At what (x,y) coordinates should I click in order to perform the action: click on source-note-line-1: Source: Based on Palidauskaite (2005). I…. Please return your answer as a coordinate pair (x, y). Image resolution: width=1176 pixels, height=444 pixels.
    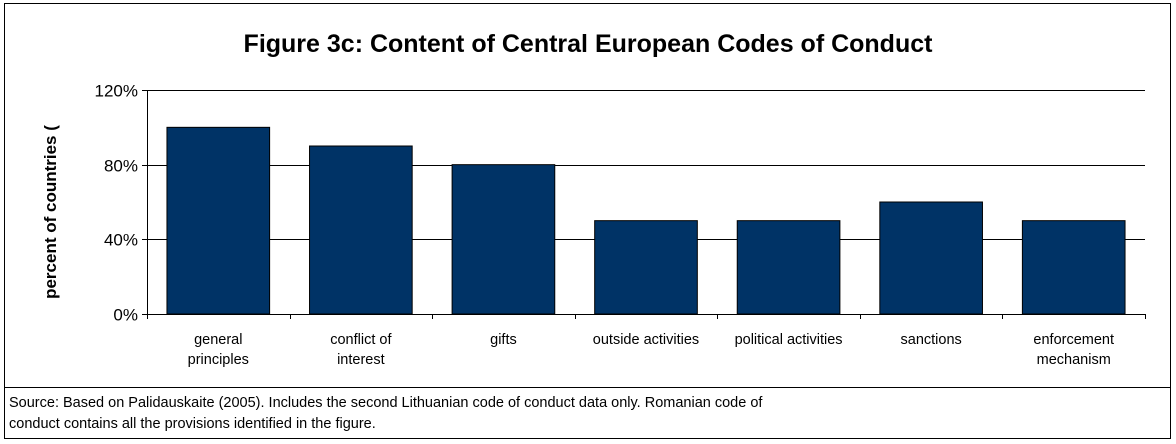
    Looking at the image, I should click on (584, 403).